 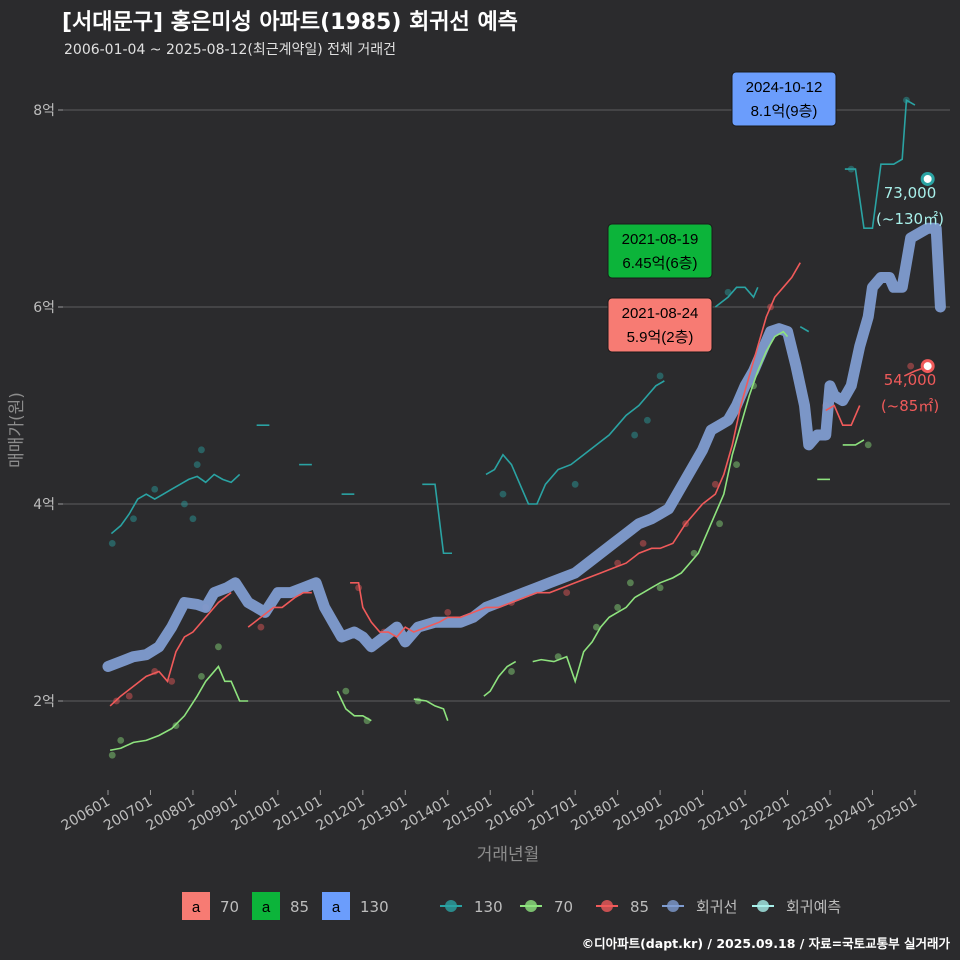 I want to click on y-tick-label: 6억, so click(x=44, y=308).